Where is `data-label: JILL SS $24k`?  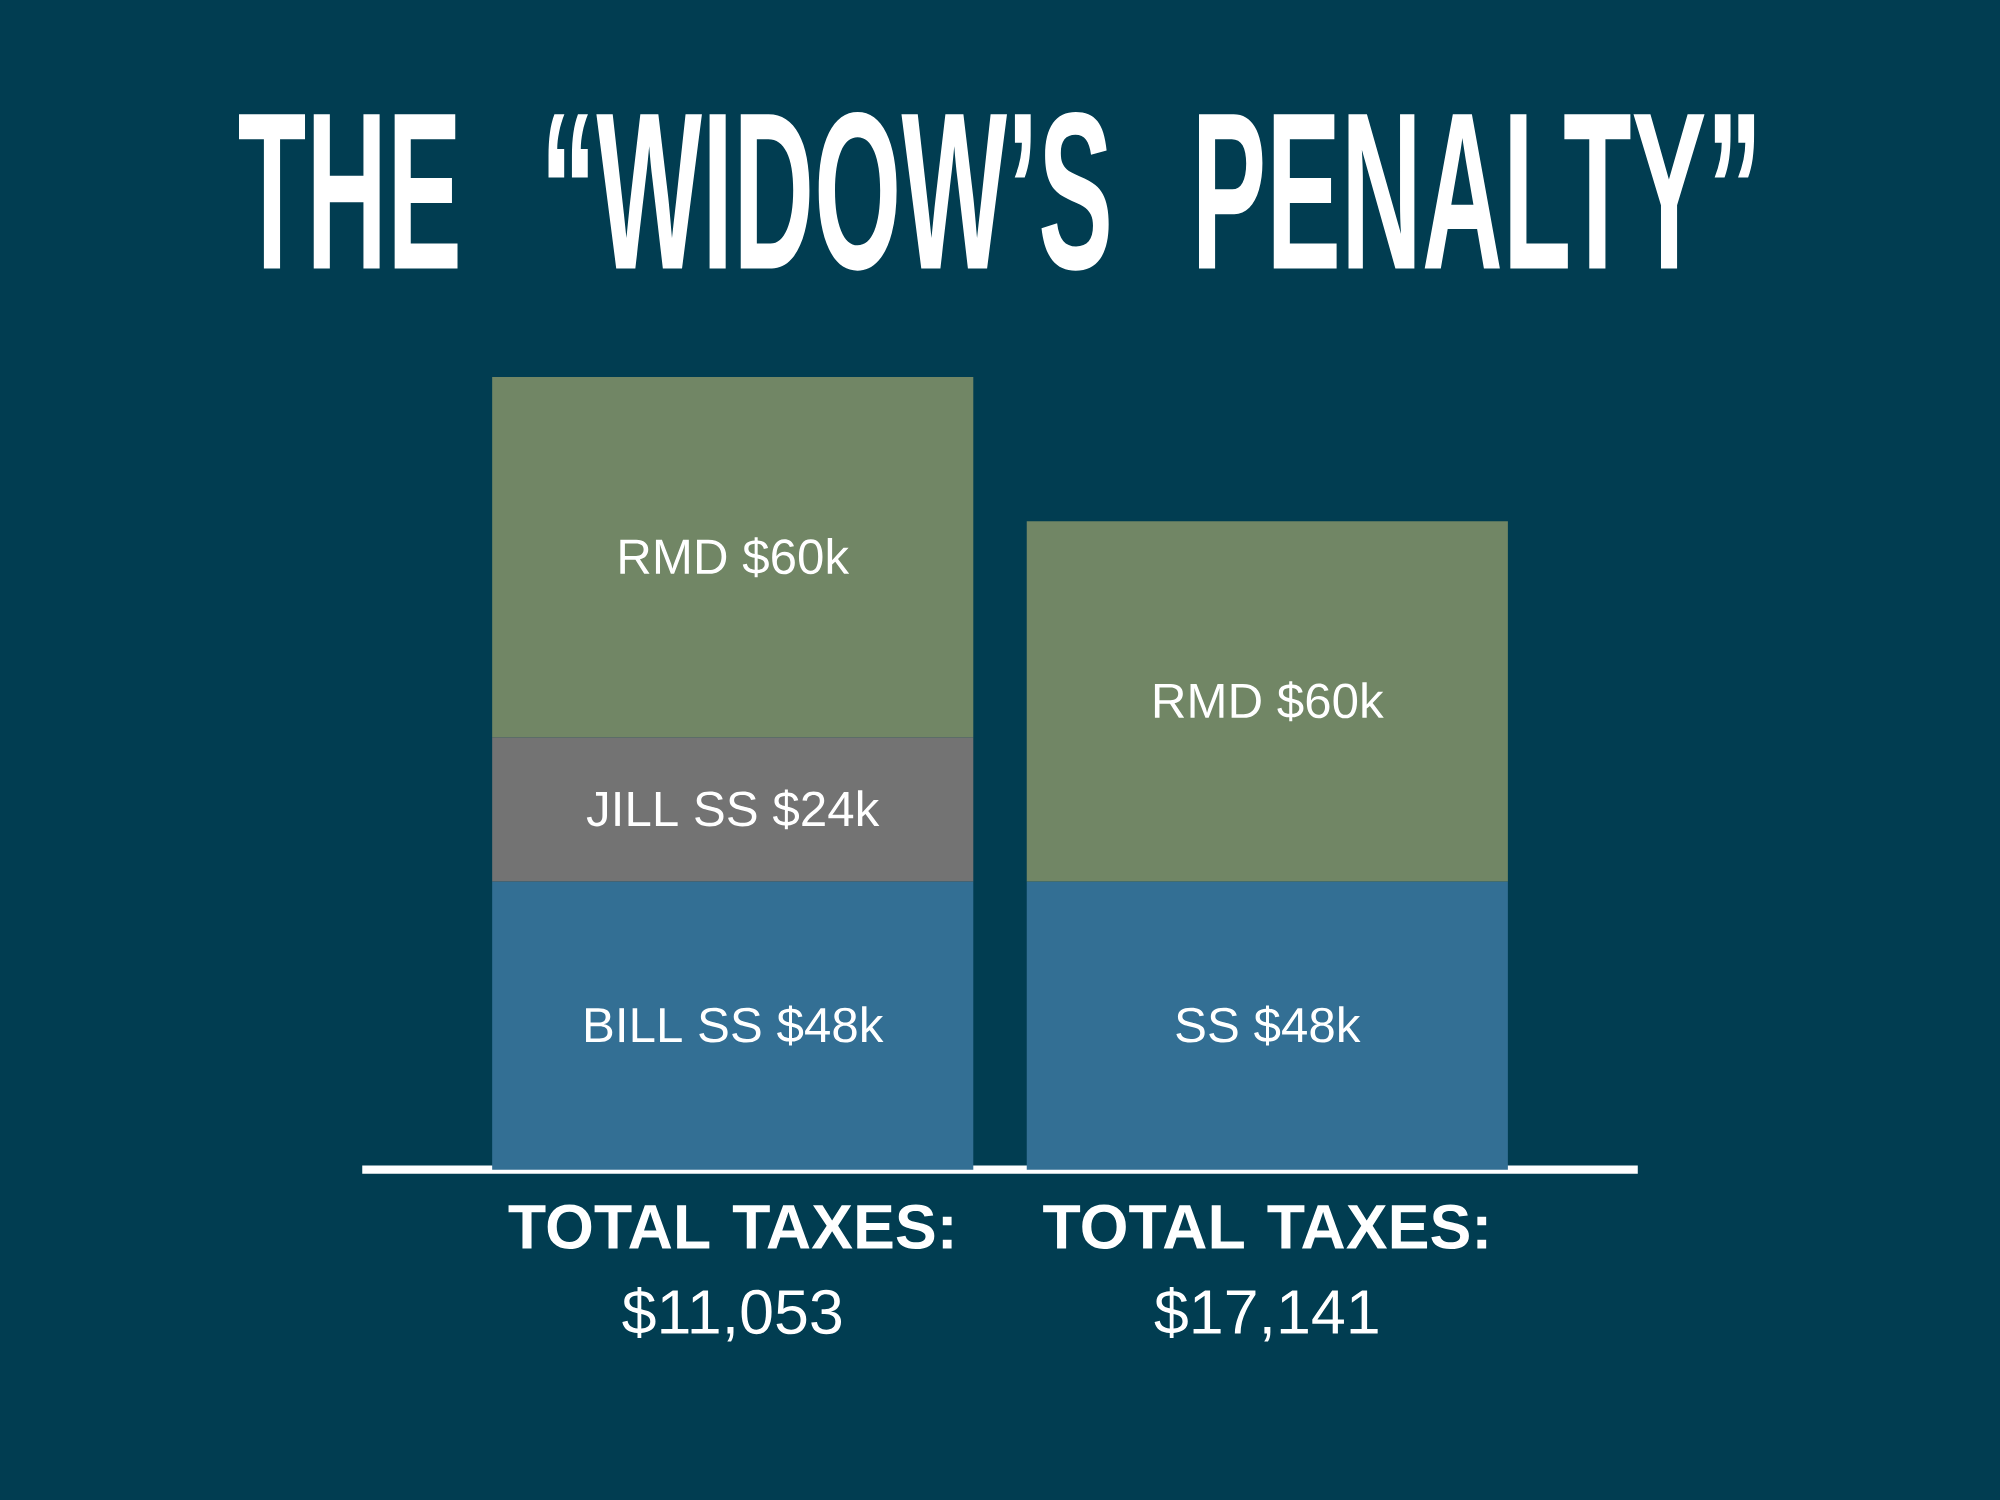
data-label: JILL SS $24k is located at coordinates (733, 809).